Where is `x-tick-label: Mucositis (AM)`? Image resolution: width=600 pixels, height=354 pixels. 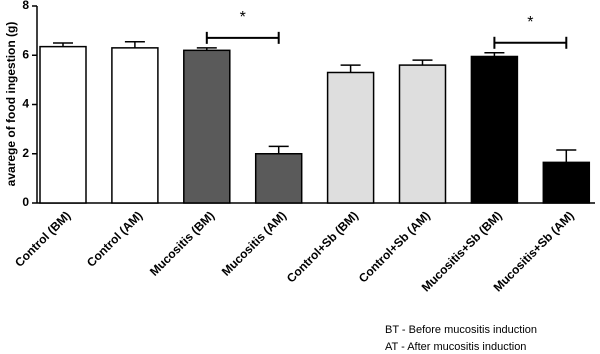 x-tick-label: Mucositis (AM) is located at coordinates (254, 243).